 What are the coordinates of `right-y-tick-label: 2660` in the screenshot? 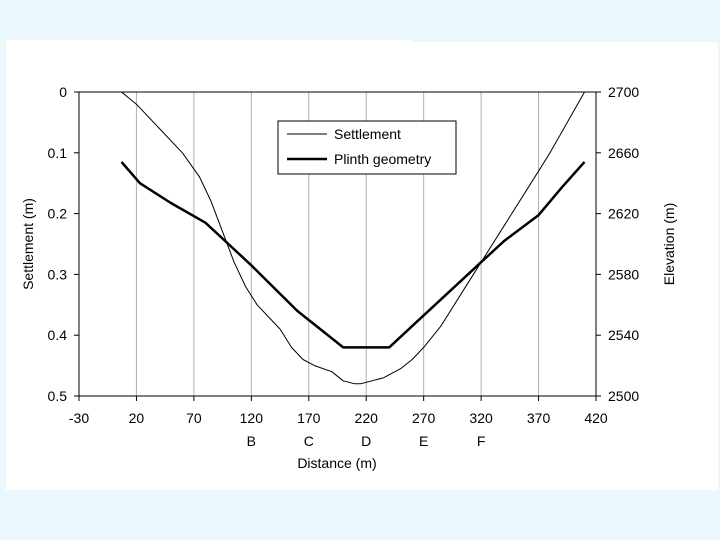 It's located at (623, 153).